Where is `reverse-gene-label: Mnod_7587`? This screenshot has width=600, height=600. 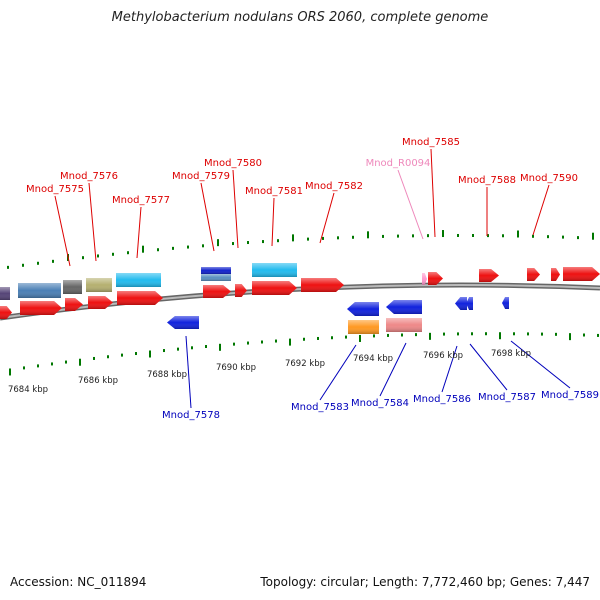
reverse-gene-label: Mnod_7587 is located at coordinates (507, 397).